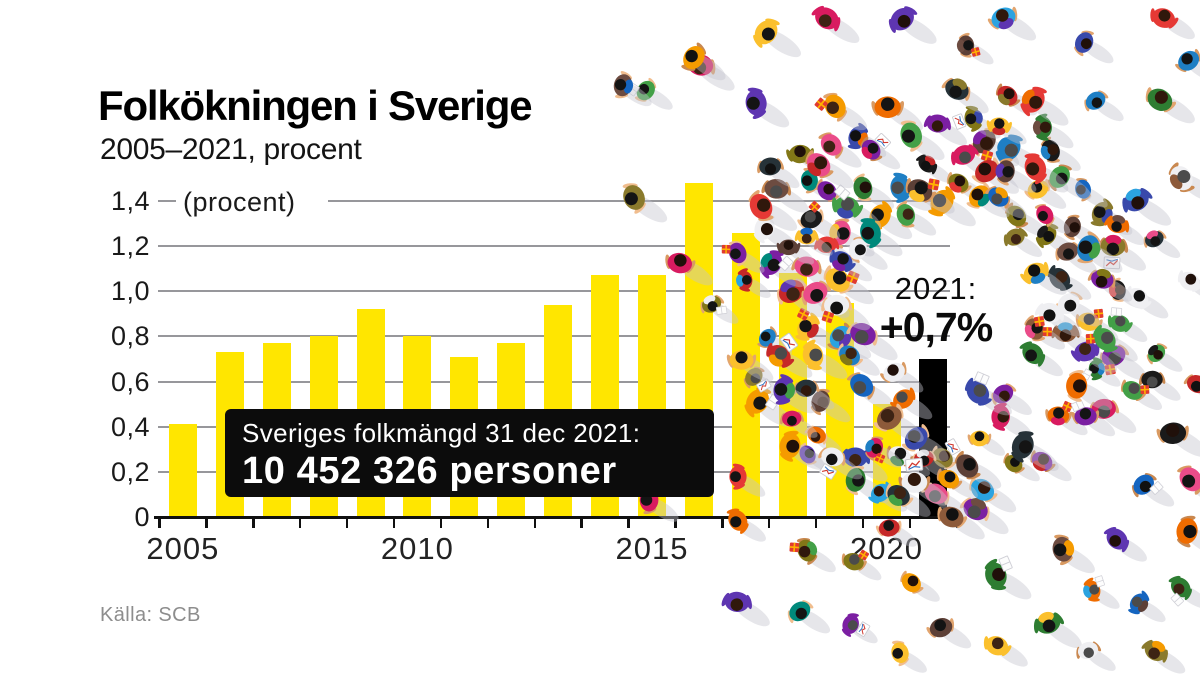  Describe the element at coordinates (936, 327) in the screenshot. I see `highlight-value-label: +0,7%` at that location.